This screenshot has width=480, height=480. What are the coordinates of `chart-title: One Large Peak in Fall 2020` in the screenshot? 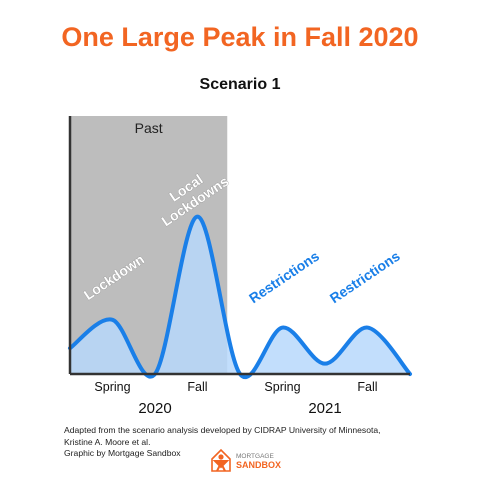 It's located at (240, 37).